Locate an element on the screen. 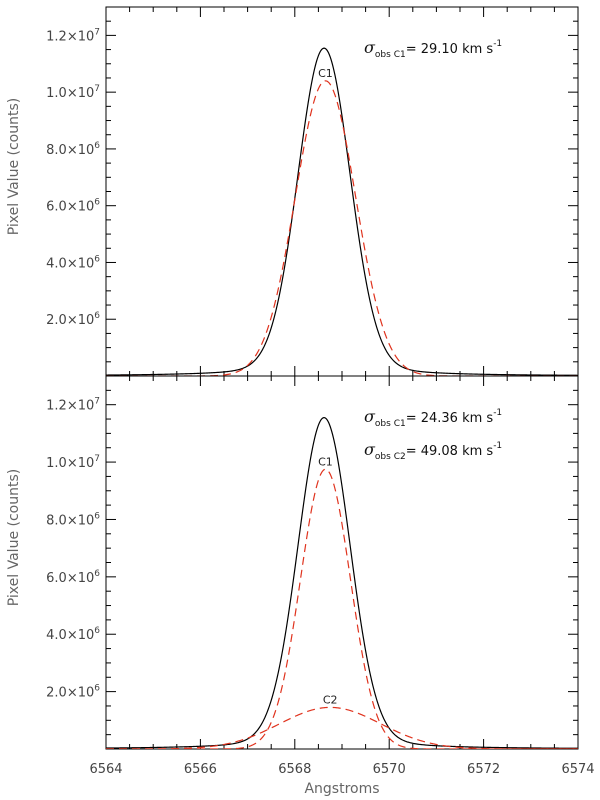 This screenshot has width=600, height=800. sigma-annotation: σobs C1= 29.10 km s-1 is located at coordinates (433, 49).